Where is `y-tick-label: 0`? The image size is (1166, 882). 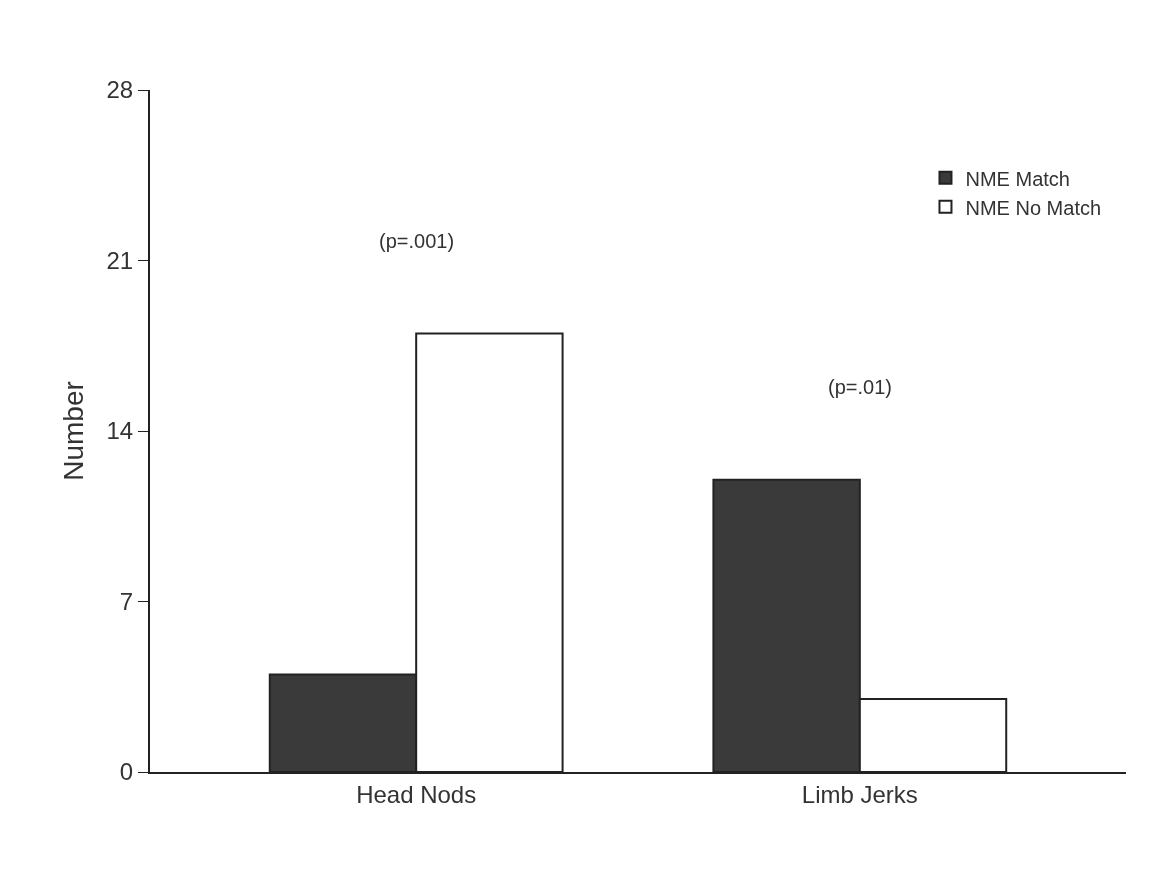 y-tick-label: 0 is located at coordinates (126, 772).